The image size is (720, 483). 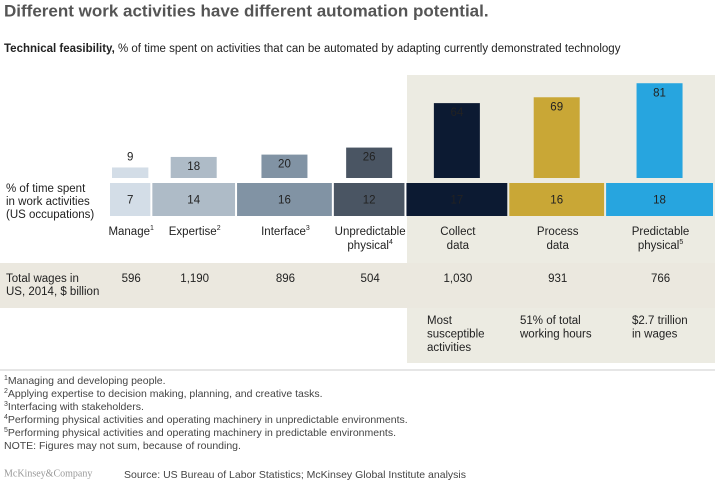 What do you see at coordinates (6, 430) in the screenshot?
I see `footnote-mark: 5` at bounding box center [6, 430].